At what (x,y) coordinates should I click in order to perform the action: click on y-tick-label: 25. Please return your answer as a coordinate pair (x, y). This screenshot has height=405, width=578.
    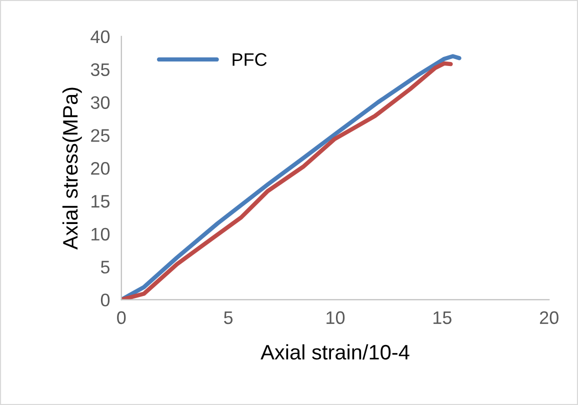
    Looking at the image, I should click on (100, 135).